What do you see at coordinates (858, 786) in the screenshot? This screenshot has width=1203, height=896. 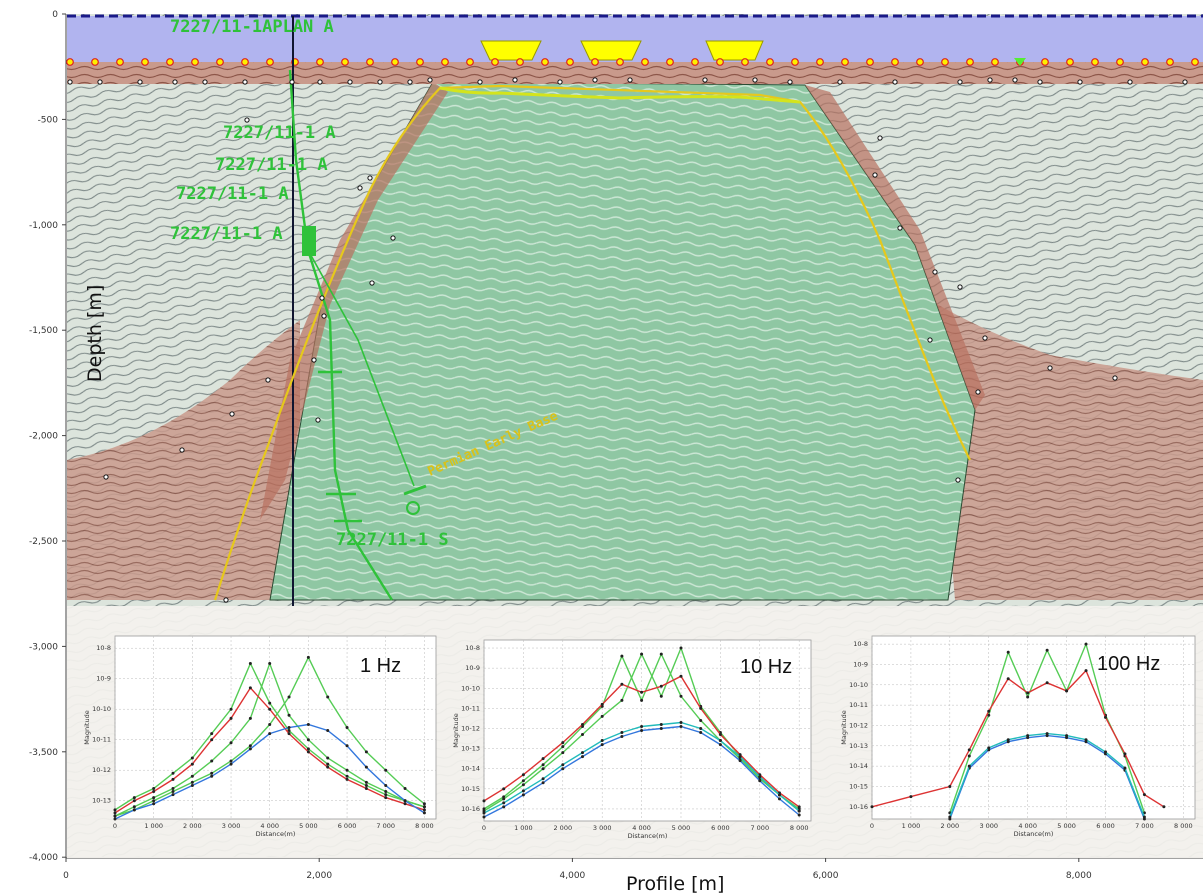 I see `inset-y-tick: 10-15` at bounding box center [858, 786].